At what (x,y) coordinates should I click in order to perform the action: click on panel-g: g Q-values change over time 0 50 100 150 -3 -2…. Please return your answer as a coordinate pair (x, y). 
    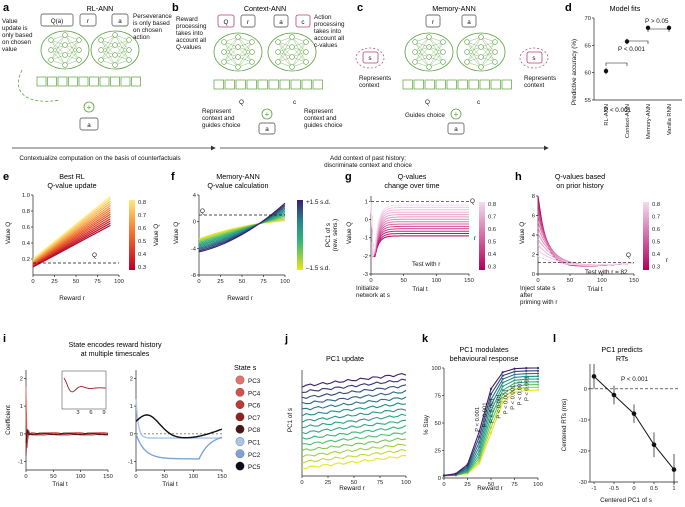
    Looking at the image, I should click on (421, 235).